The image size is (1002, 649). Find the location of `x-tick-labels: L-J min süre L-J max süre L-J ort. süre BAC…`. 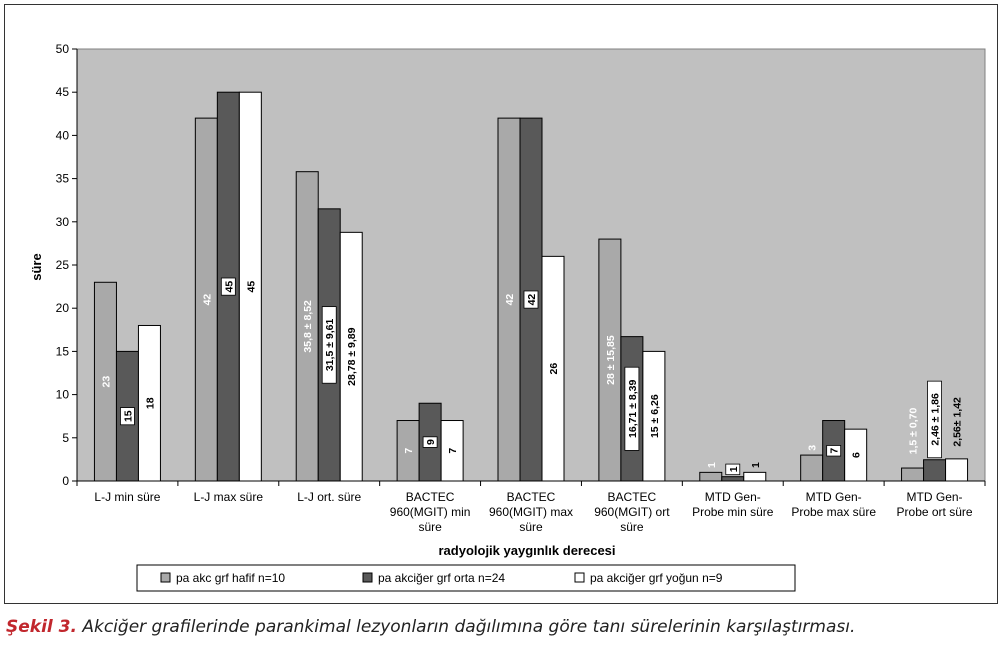

x-tick-labels: L-J min süre L-J max süre L-J ort. süre BAC… is located at coordinates (533, 512).